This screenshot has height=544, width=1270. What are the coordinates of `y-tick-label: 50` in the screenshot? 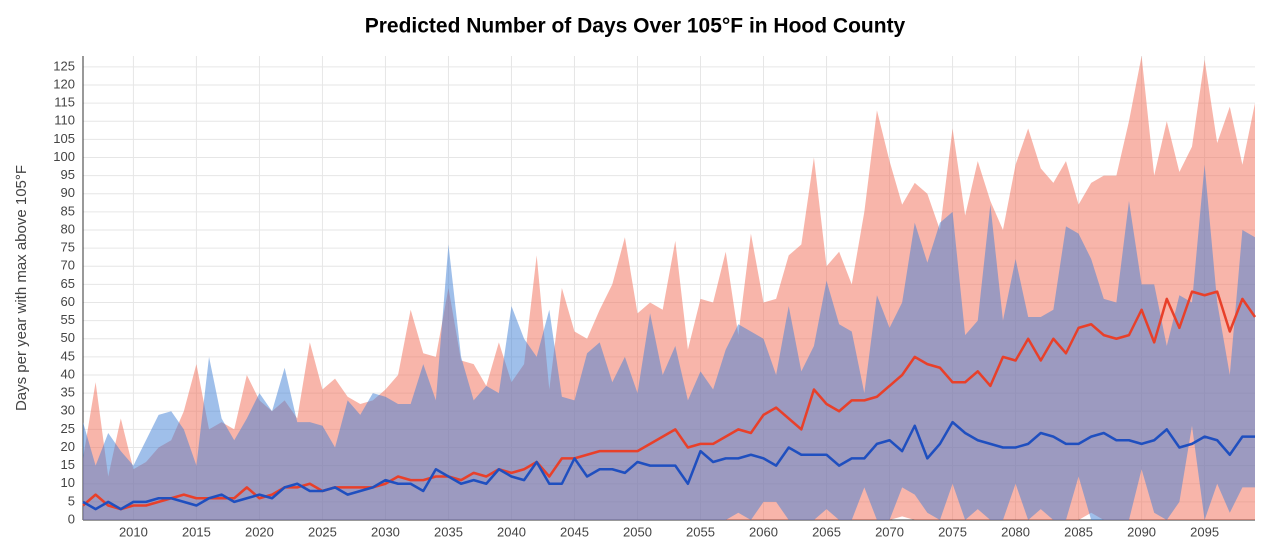 It's located at (68, 337).